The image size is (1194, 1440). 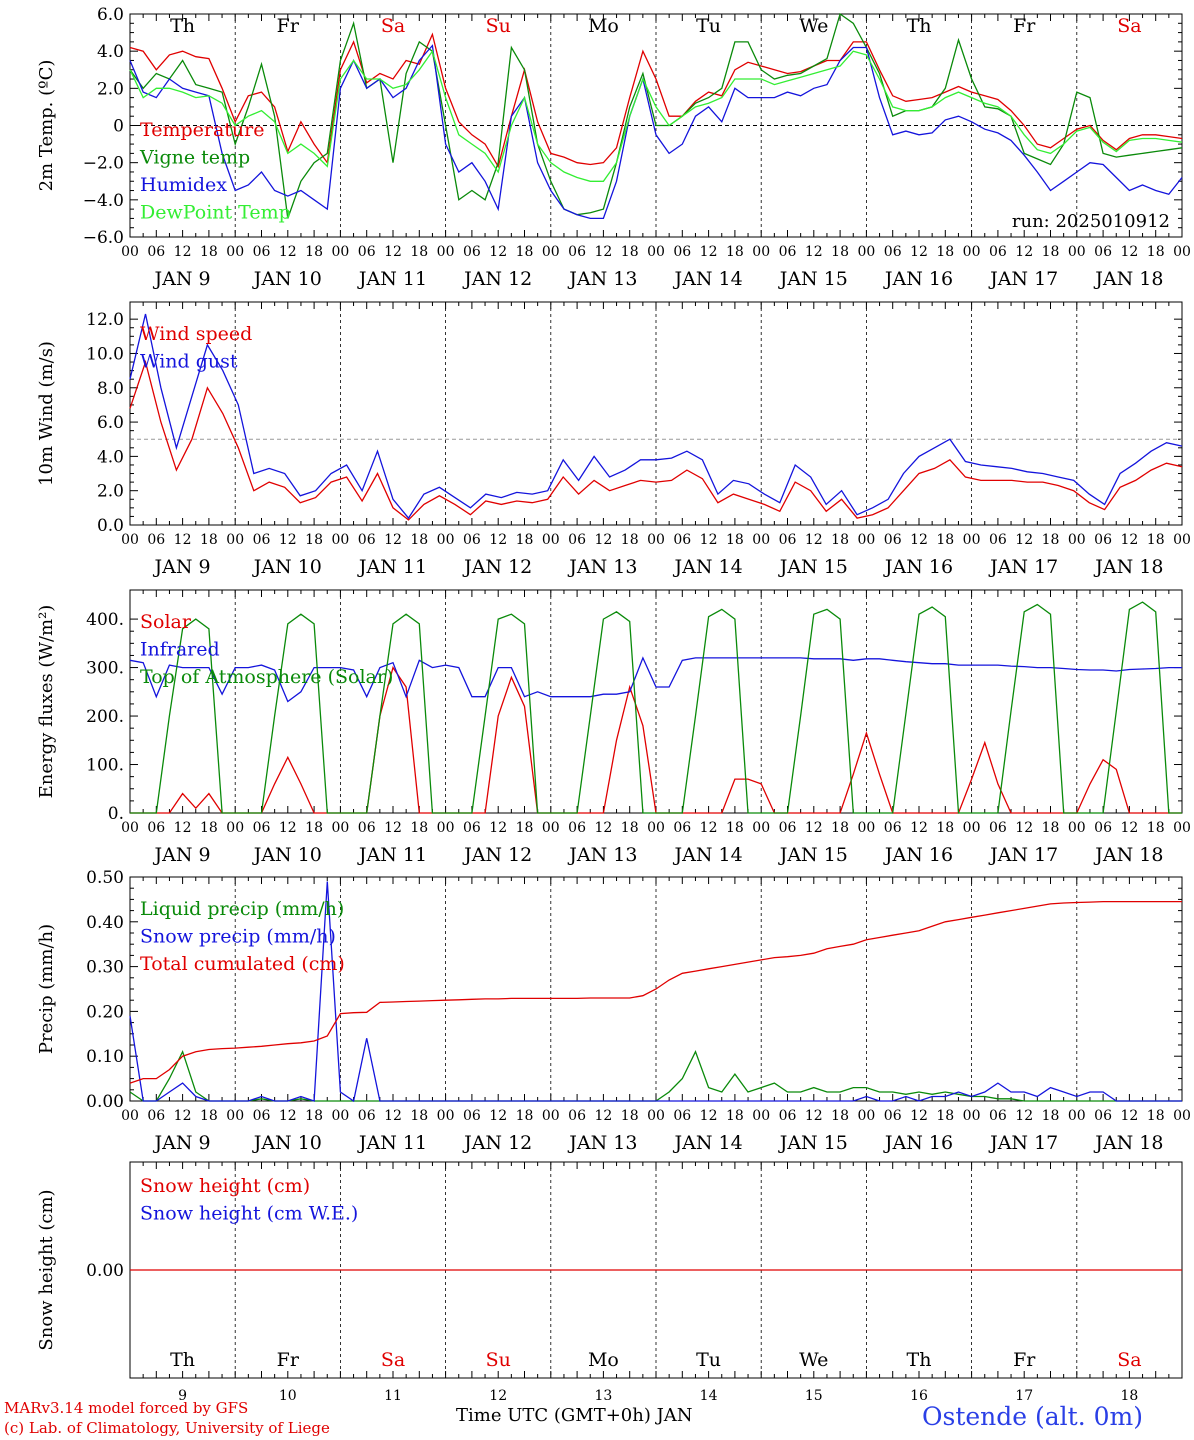 What do you see at coordinates (238, 937) in the screenshot?
I see `legend-entry: Snow precip (mm/h)` at bounding box center [238, 937].